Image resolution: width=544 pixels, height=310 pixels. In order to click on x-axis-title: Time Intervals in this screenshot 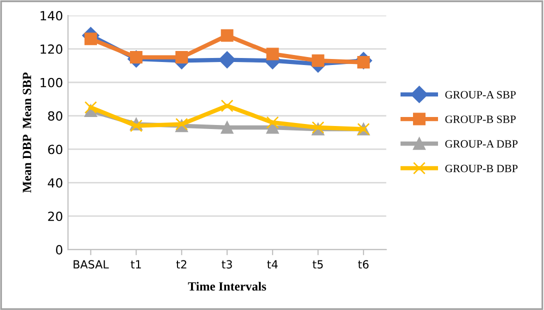, I will do `click(227, 286)`.